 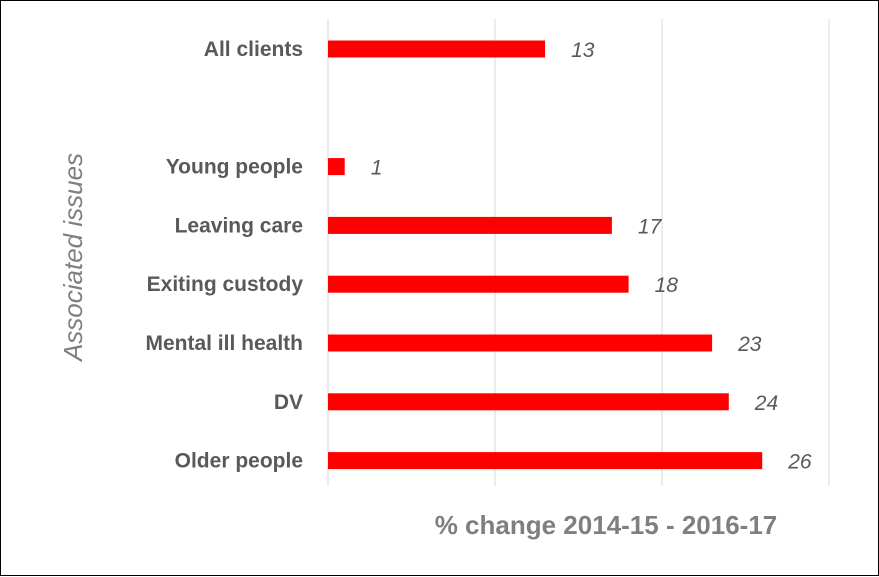 What do you see at coordinates (650, 226) in the screenshot?
I see `data-label: 17` at bounding box center [650, 226].